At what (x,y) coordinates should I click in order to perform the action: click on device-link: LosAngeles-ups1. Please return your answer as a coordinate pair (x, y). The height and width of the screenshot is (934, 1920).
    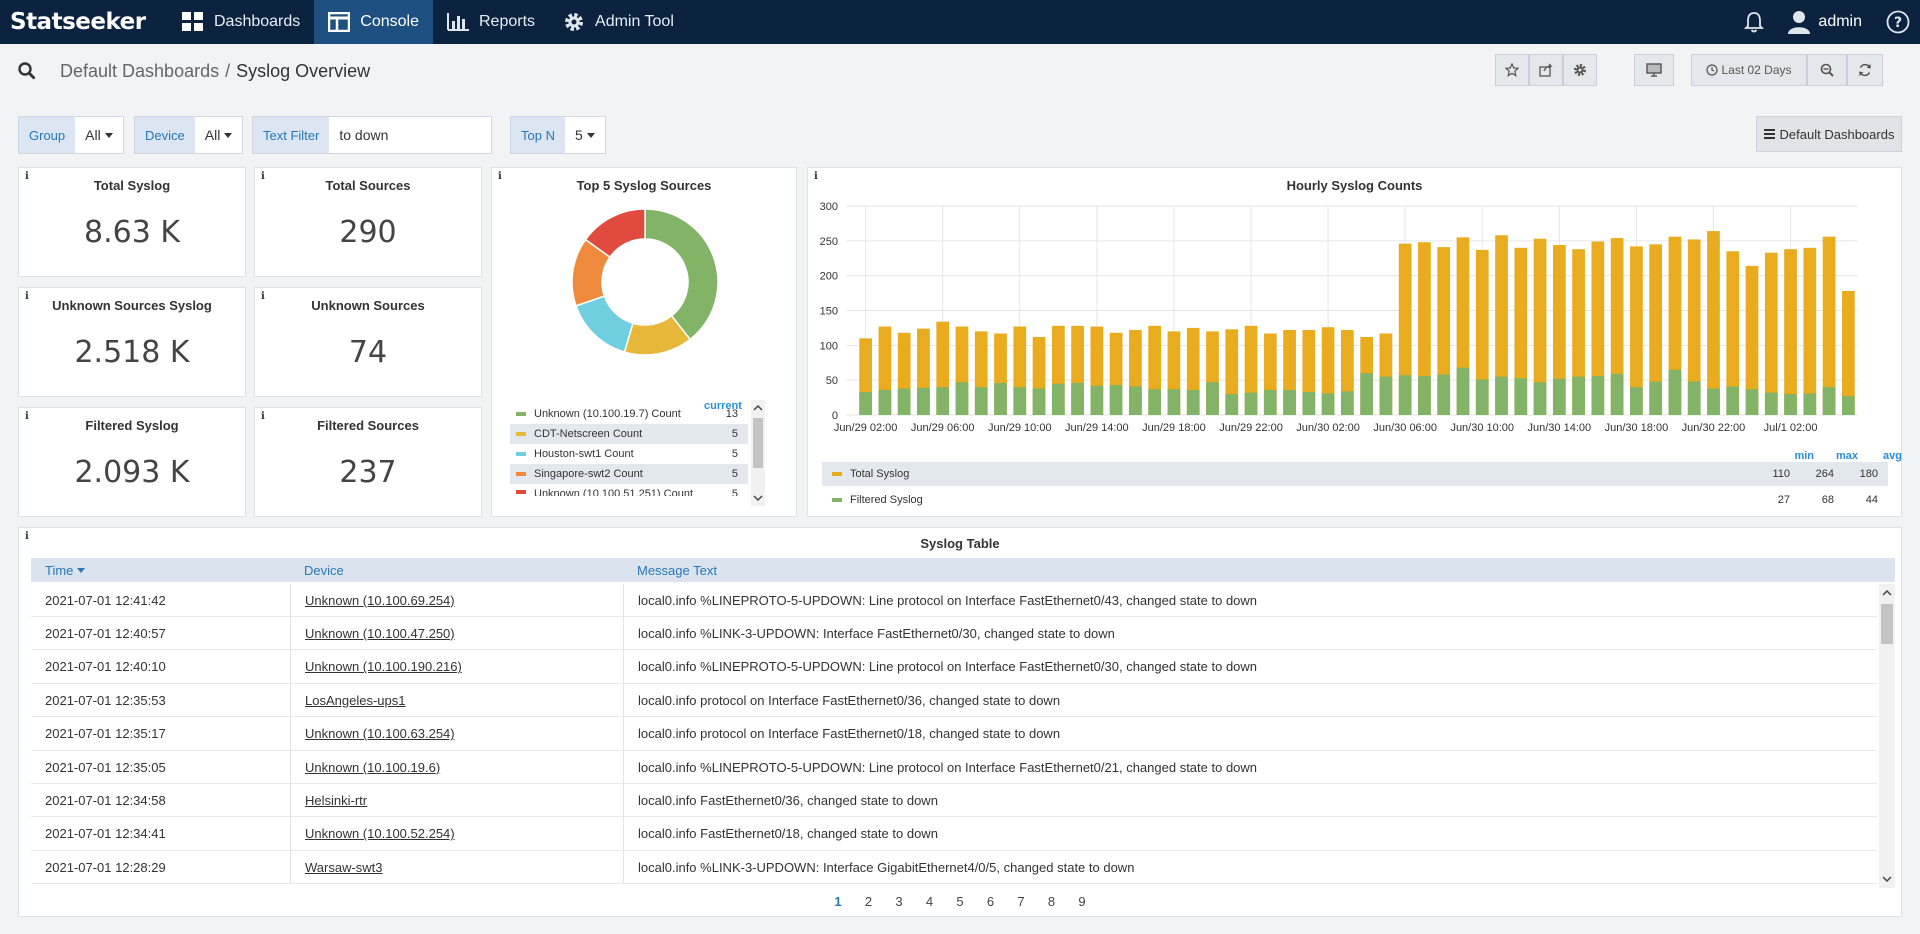
    Looking at the image, I should click on (355, 700).